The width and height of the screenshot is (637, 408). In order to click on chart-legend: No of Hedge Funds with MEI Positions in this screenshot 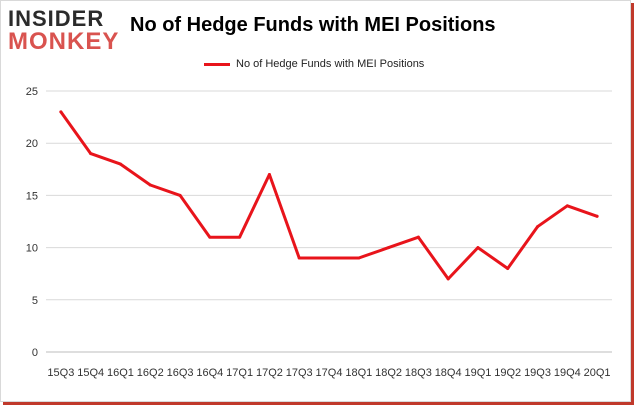, I will do `click(314, 64)`.